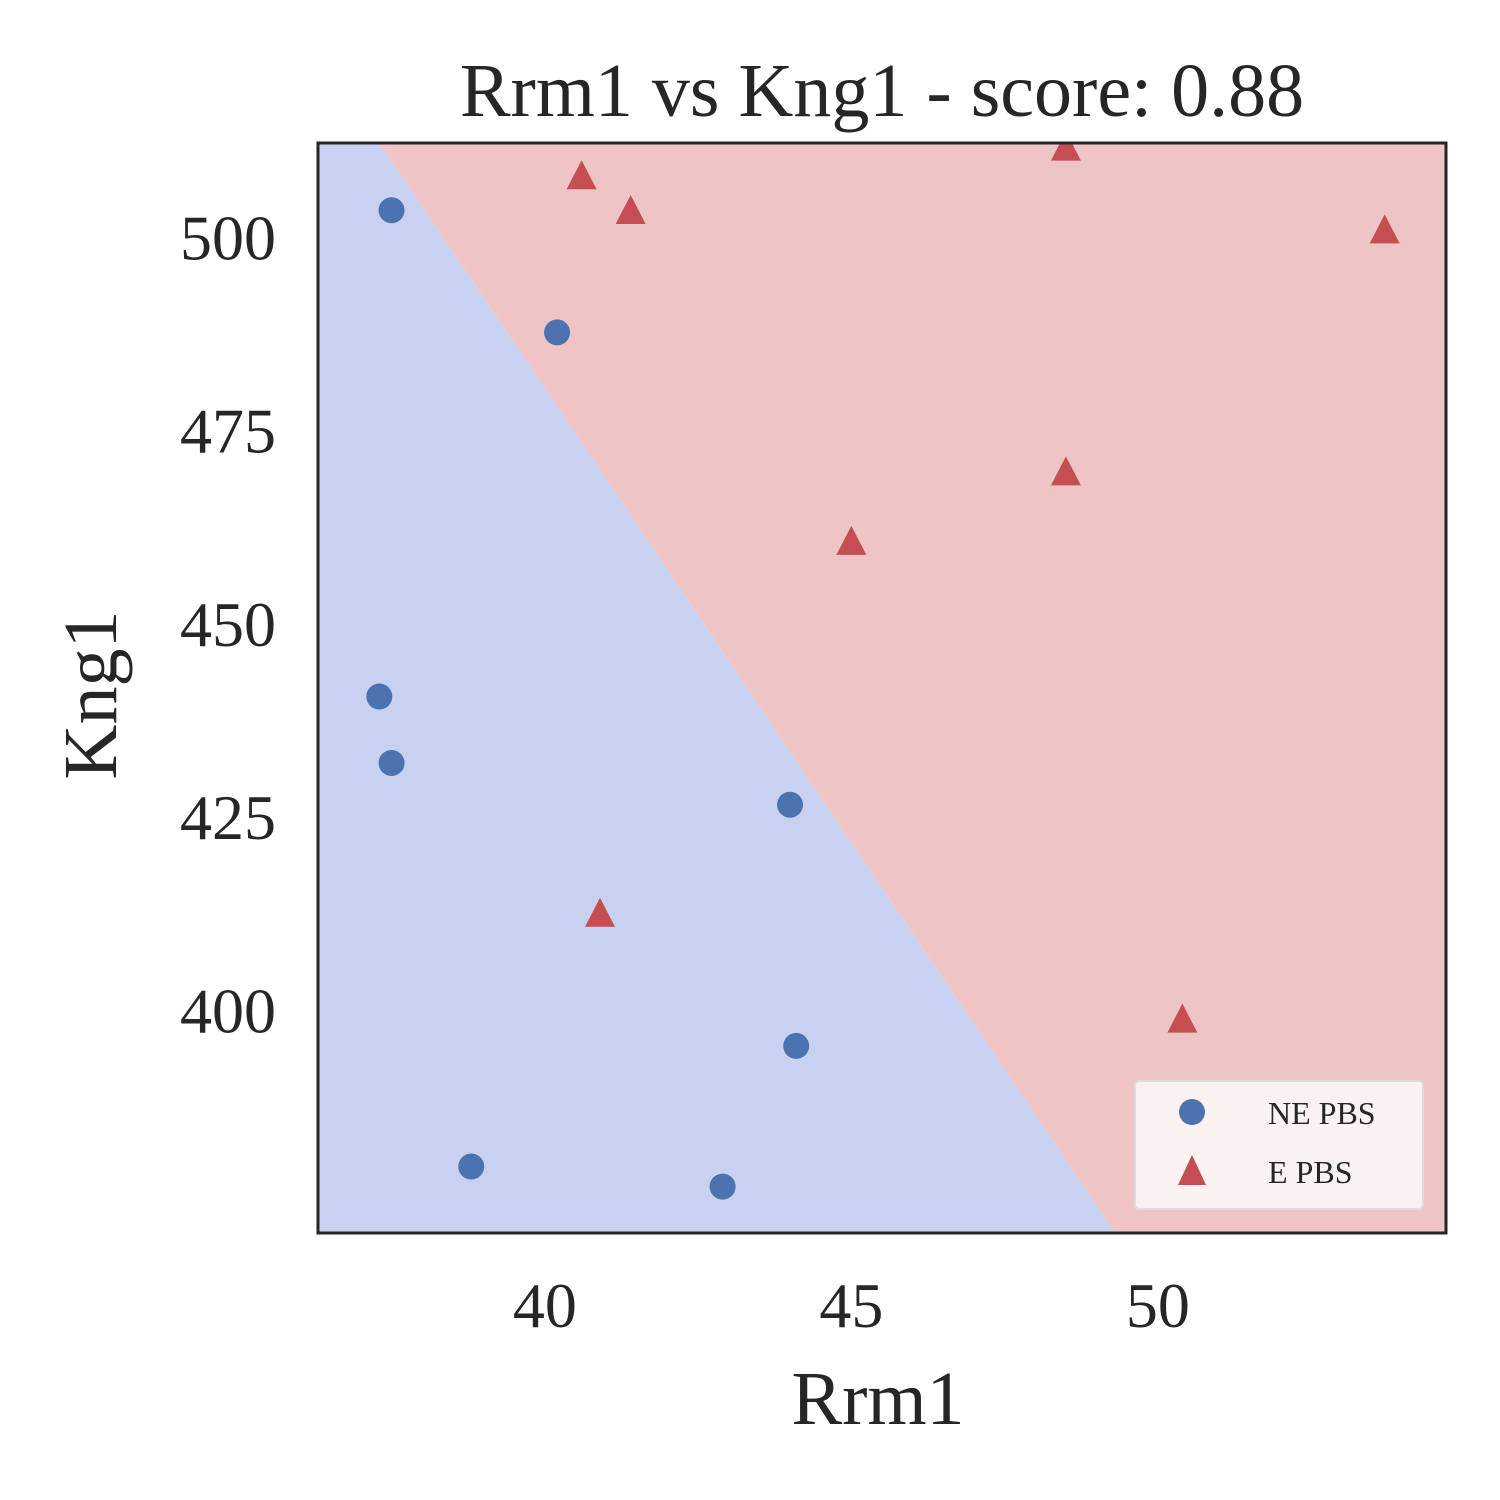  Describe the element at coordinates (228, 431) in the screenshot. I see `y-tick-label: 475` at that location.